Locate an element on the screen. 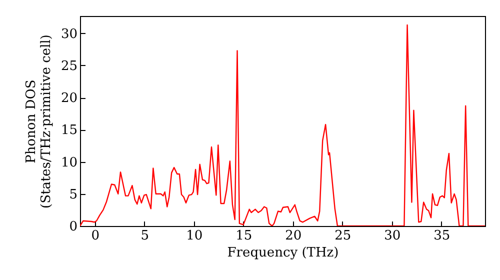 Image resolution: width=500 pixels, height=280 pixels. x-tick-label: 10 is located at coordinates (194, 236).